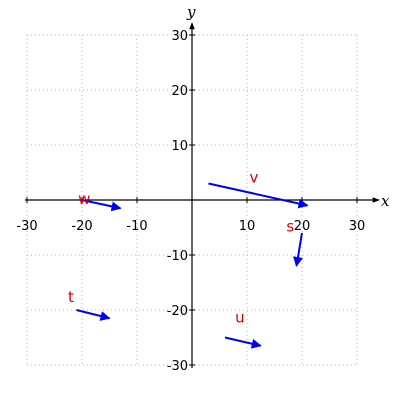 This screenshot has height=400, width=400. What do you see at coordinates (26, 226) in the screenshot?
I see `x-tick-label: -30` at bounding box center [26, 226].